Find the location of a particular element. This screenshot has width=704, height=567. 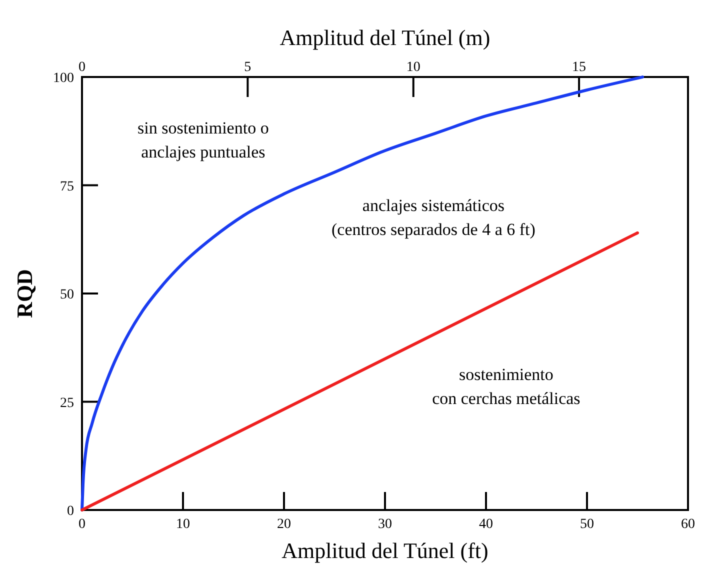

y-tick-label: 25 is located at coordinates (67, 403).